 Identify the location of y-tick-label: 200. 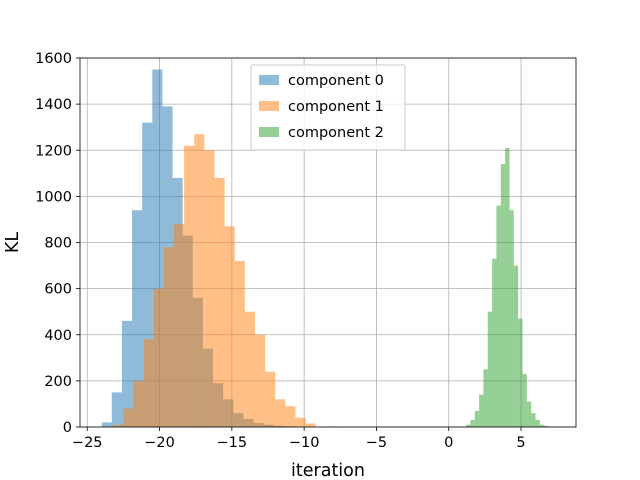
(58, 382).